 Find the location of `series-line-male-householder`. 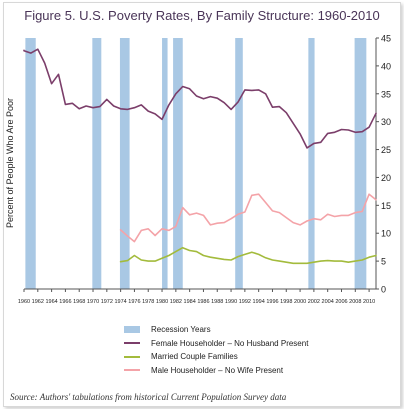

series-line-male-householder is located at coordinates (248, 218).